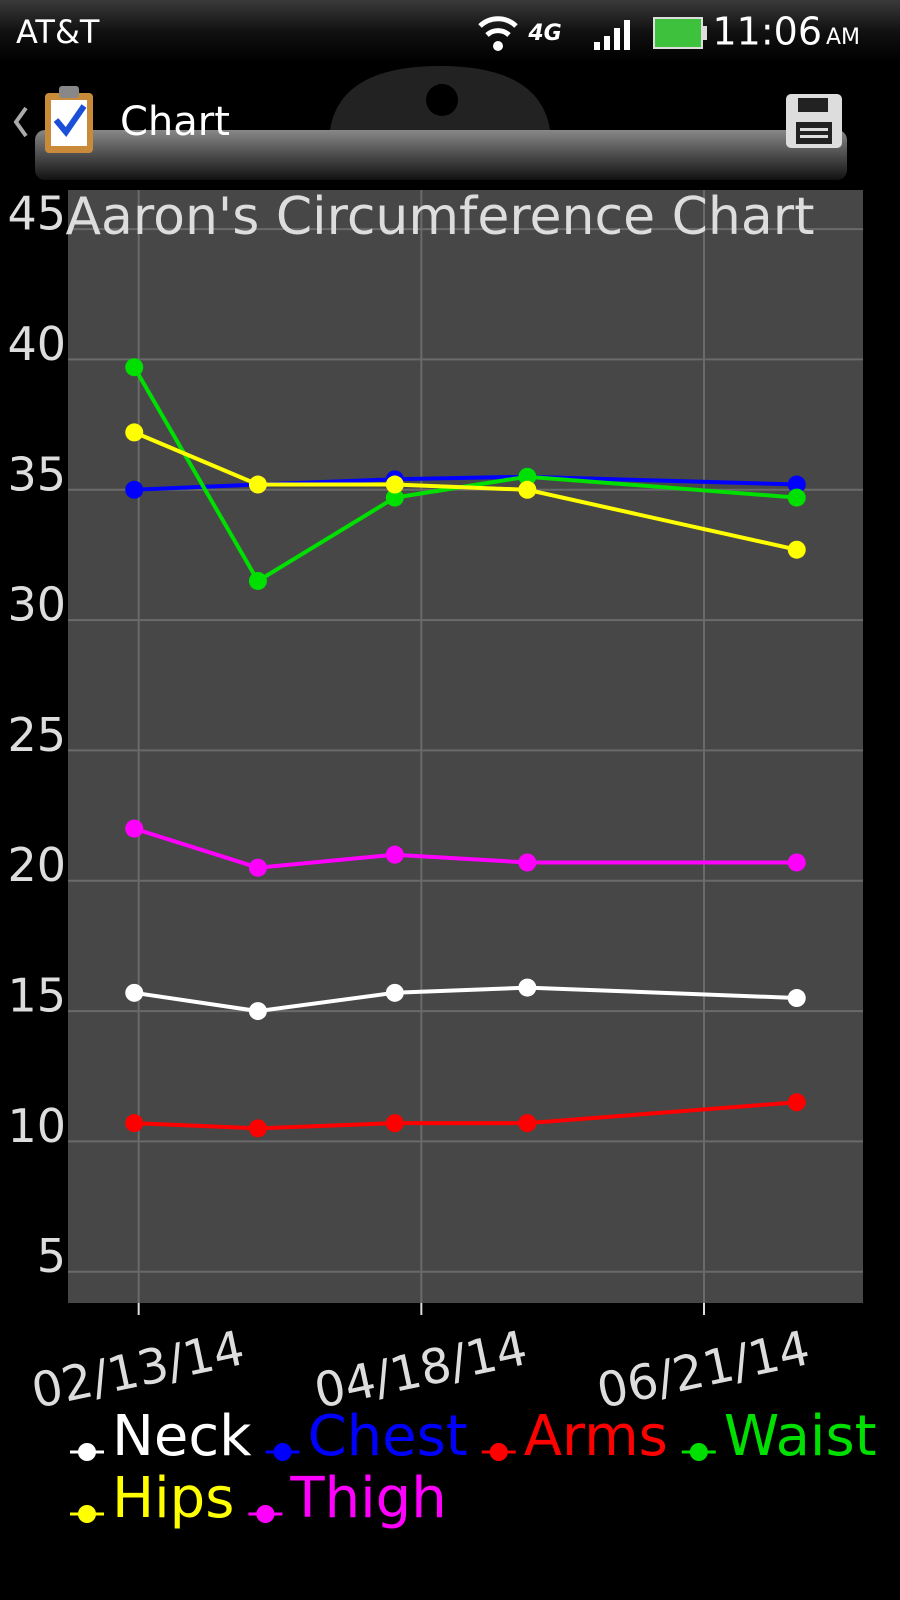 The width and height of the screenshot is (900, 1600). What do you see at coordinates (36, 735) in the screenshot?
I see `y-tick-label: 25` at bounding box center [36, 735].